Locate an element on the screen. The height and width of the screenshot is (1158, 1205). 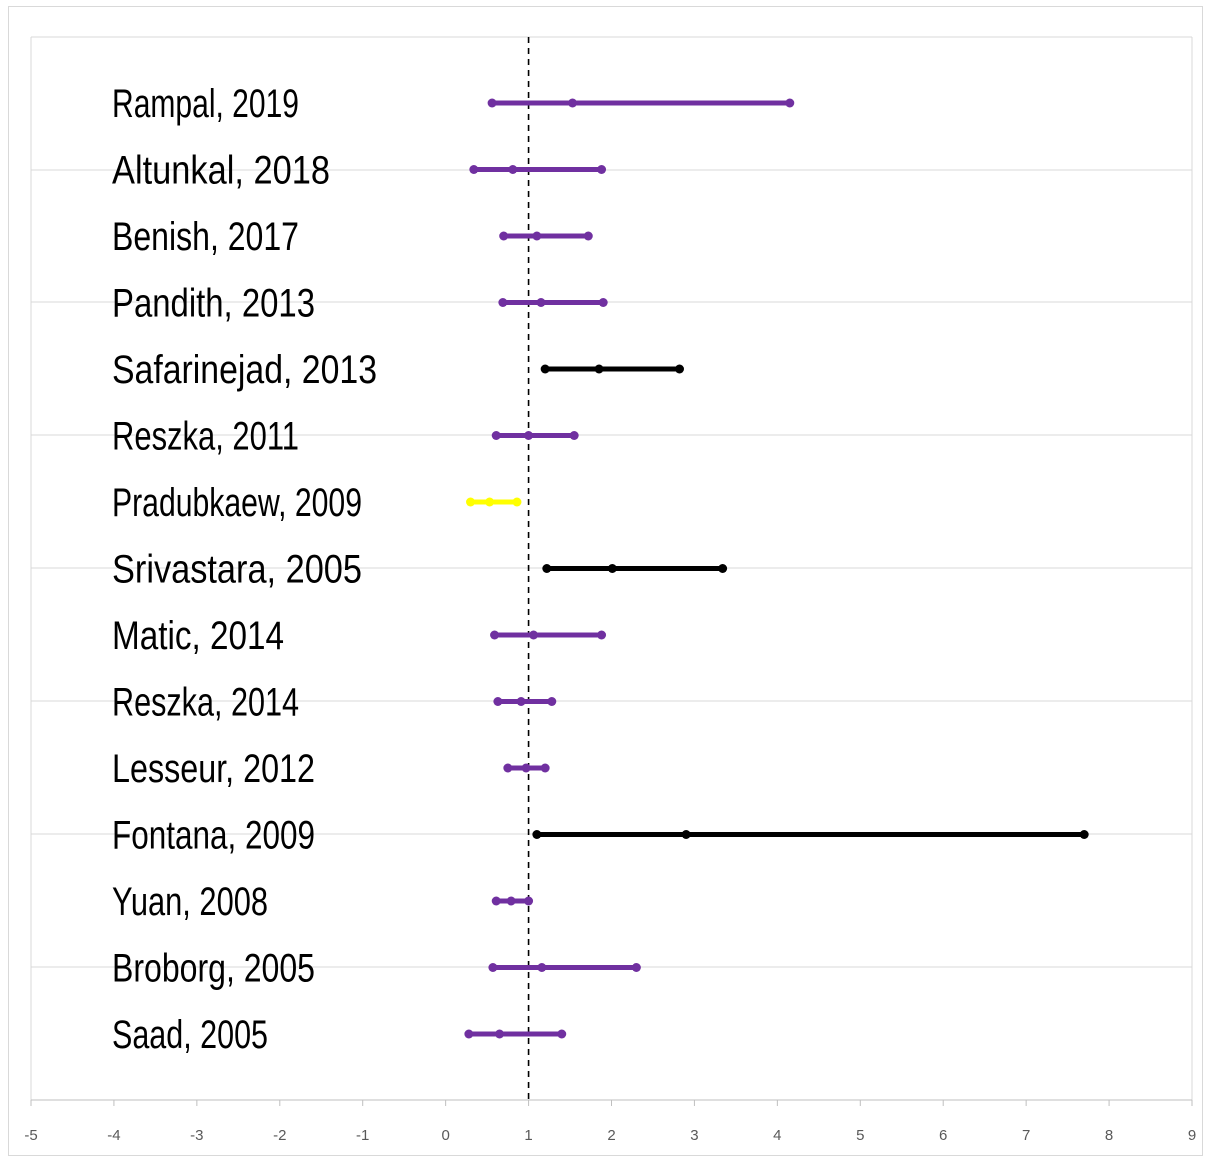
study-label: Safarinejad, 2013 is located at coordinates (244, 370).